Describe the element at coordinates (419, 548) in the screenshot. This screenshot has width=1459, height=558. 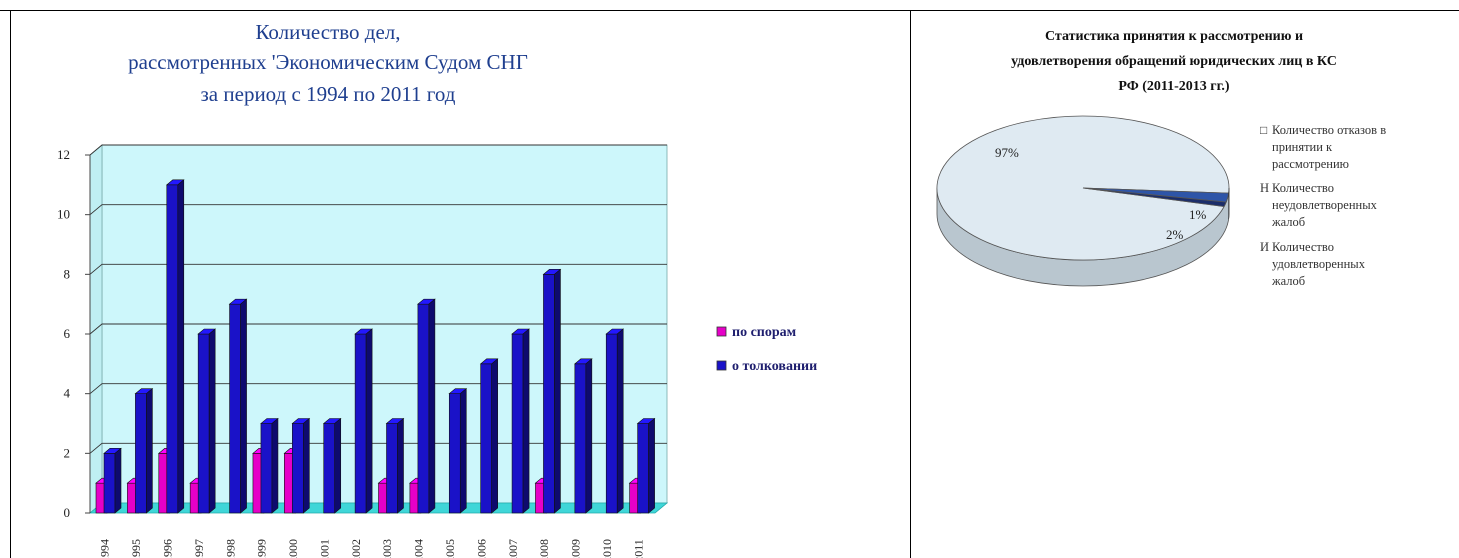
I see `x-tick-label: 2004` at that location.